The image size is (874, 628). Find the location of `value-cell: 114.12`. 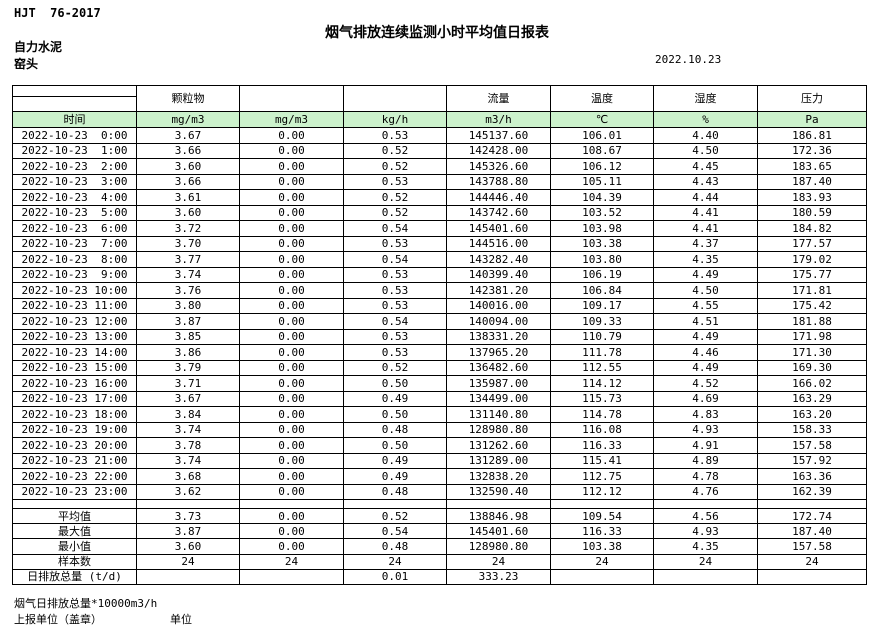

value-cell: 114.12 is located at coordinates (602, 383).